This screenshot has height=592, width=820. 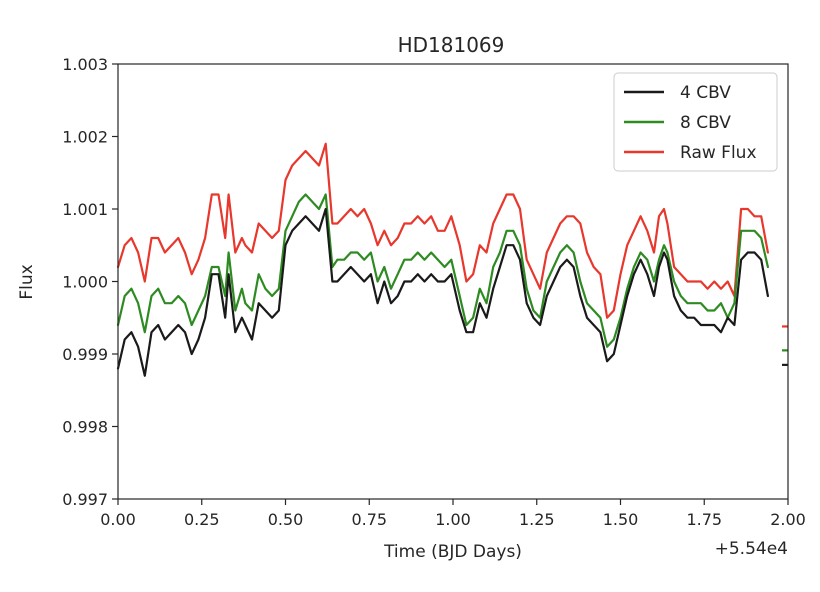 I want to click on x-axis: 0.00 0.25 0.50 0.75 1.00 1.25 1.50 1.75 2.00, so click(x=453, y=514).